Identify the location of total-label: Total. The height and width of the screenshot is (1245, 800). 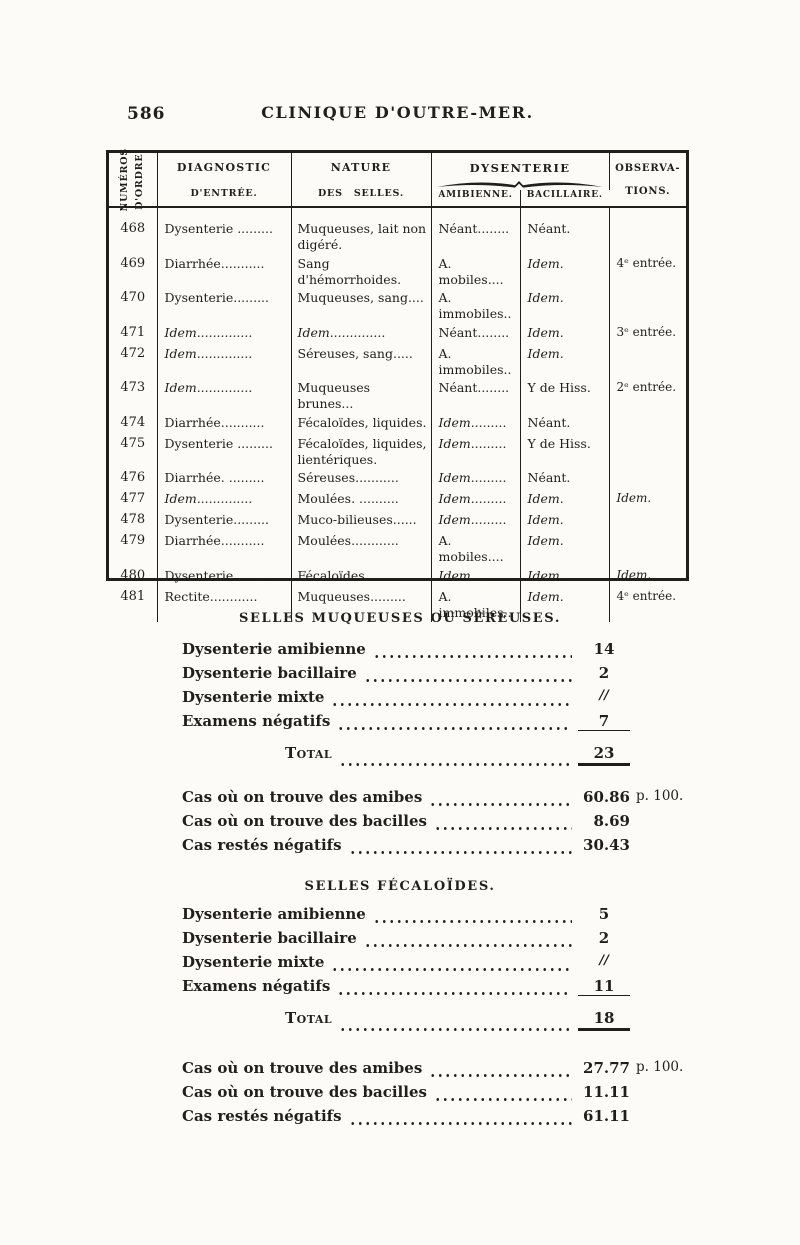
(309, 1018).